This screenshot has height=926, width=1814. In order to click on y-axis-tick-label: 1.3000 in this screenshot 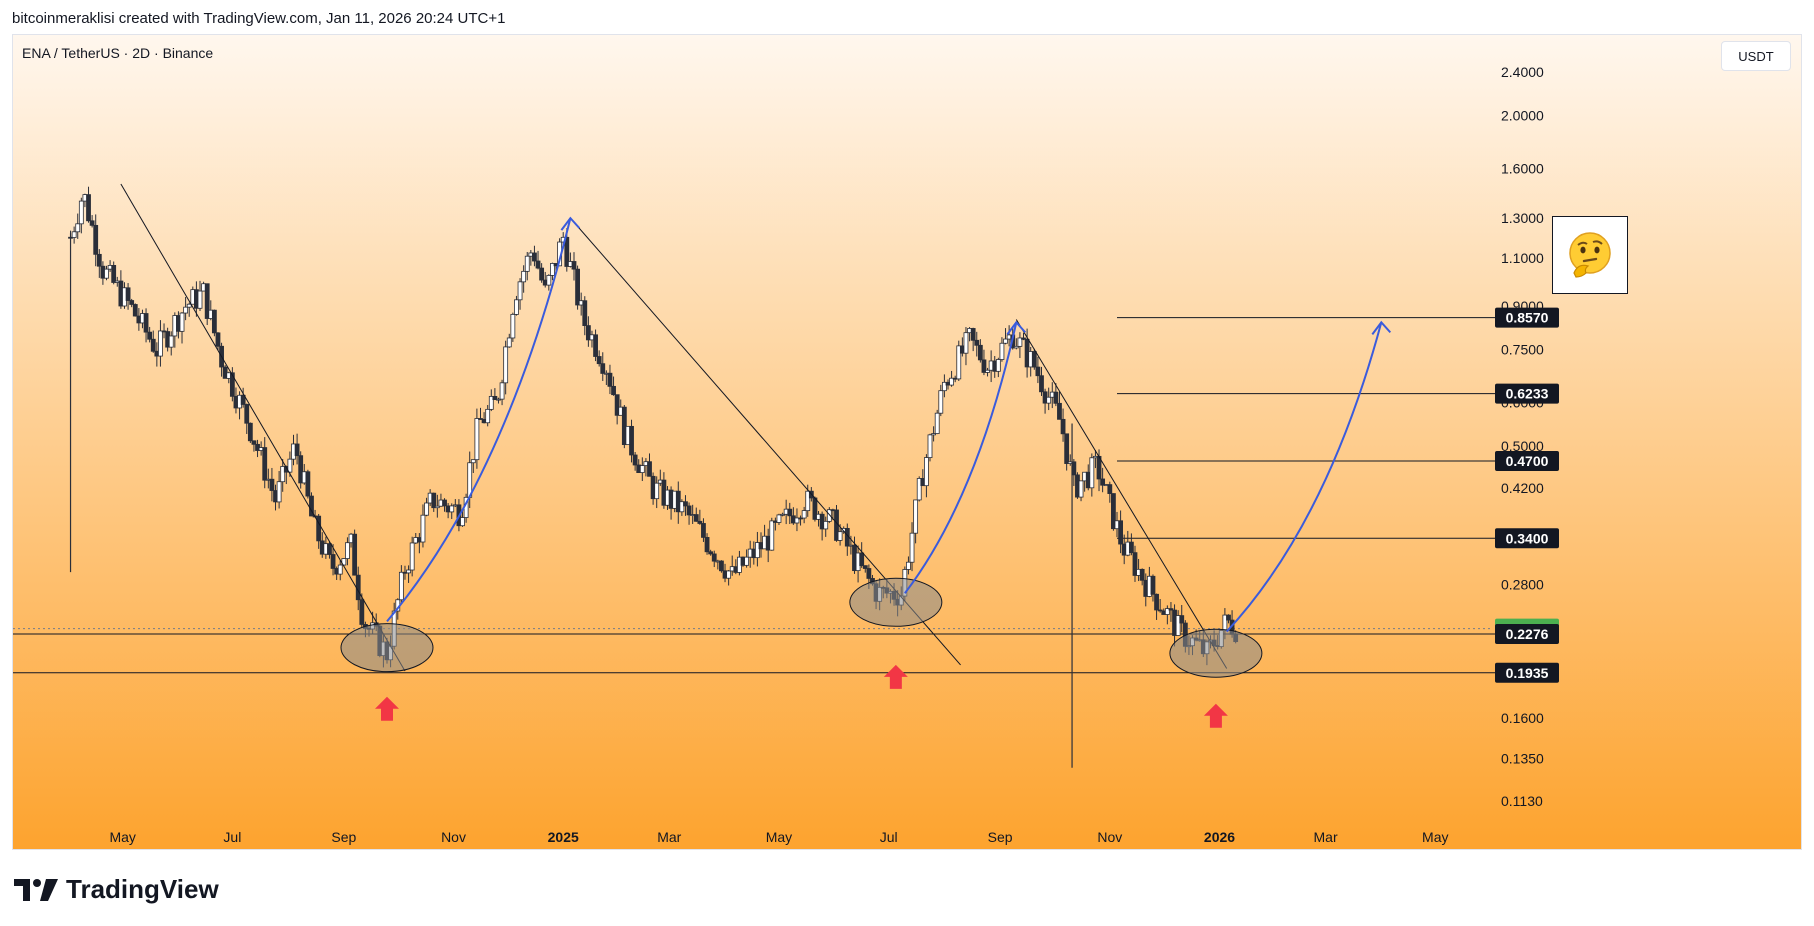, I will do `click(1522, 218)`.